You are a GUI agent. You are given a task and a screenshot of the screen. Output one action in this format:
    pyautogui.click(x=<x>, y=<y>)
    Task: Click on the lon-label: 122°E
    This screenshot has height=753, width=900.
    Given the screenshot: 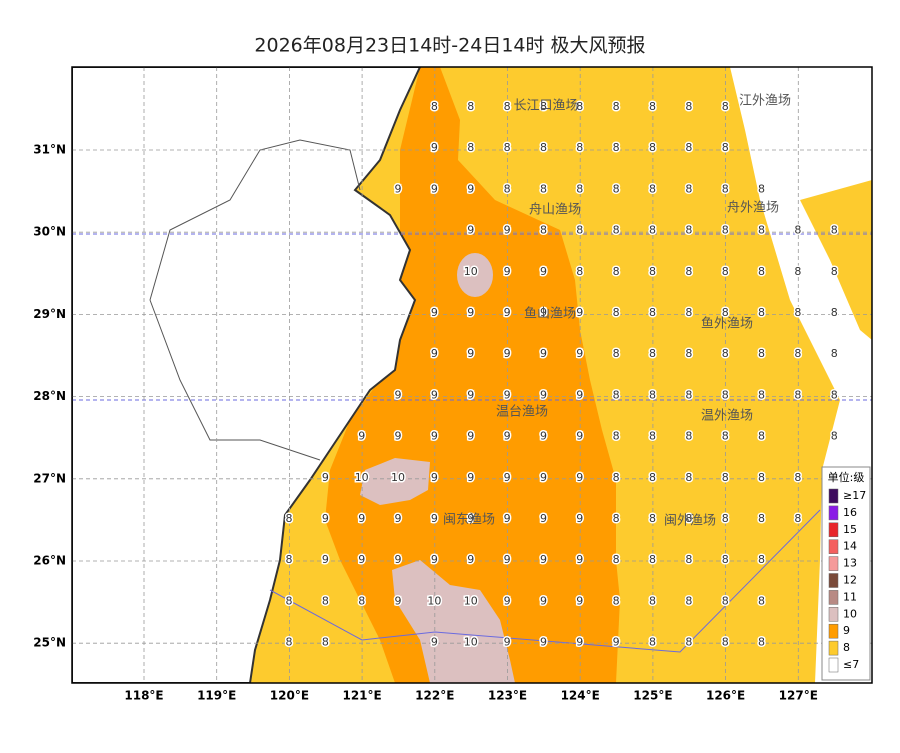 What is the action you would take?
    pyautogui.click(x=434, y=696)
    